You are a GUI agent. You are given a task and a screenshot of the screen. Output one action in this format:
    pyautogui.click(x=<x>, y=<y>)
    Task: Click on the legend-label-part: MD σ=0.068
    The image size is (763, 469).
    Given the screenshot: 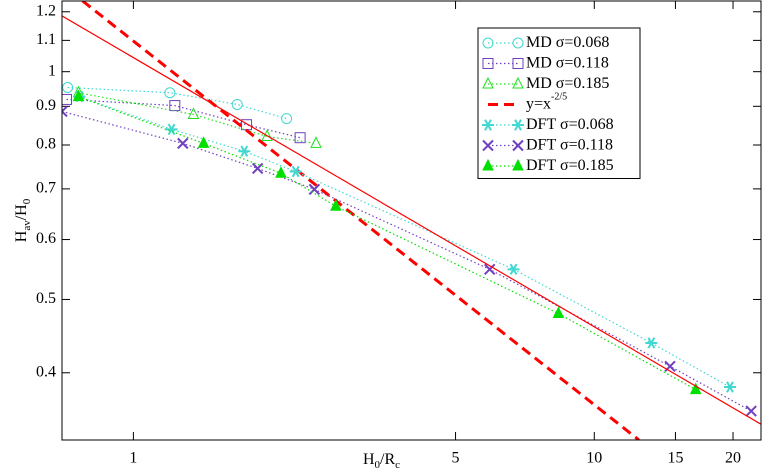 What is the action you would take?
    pyautogui.click(x=567, y=42)
    